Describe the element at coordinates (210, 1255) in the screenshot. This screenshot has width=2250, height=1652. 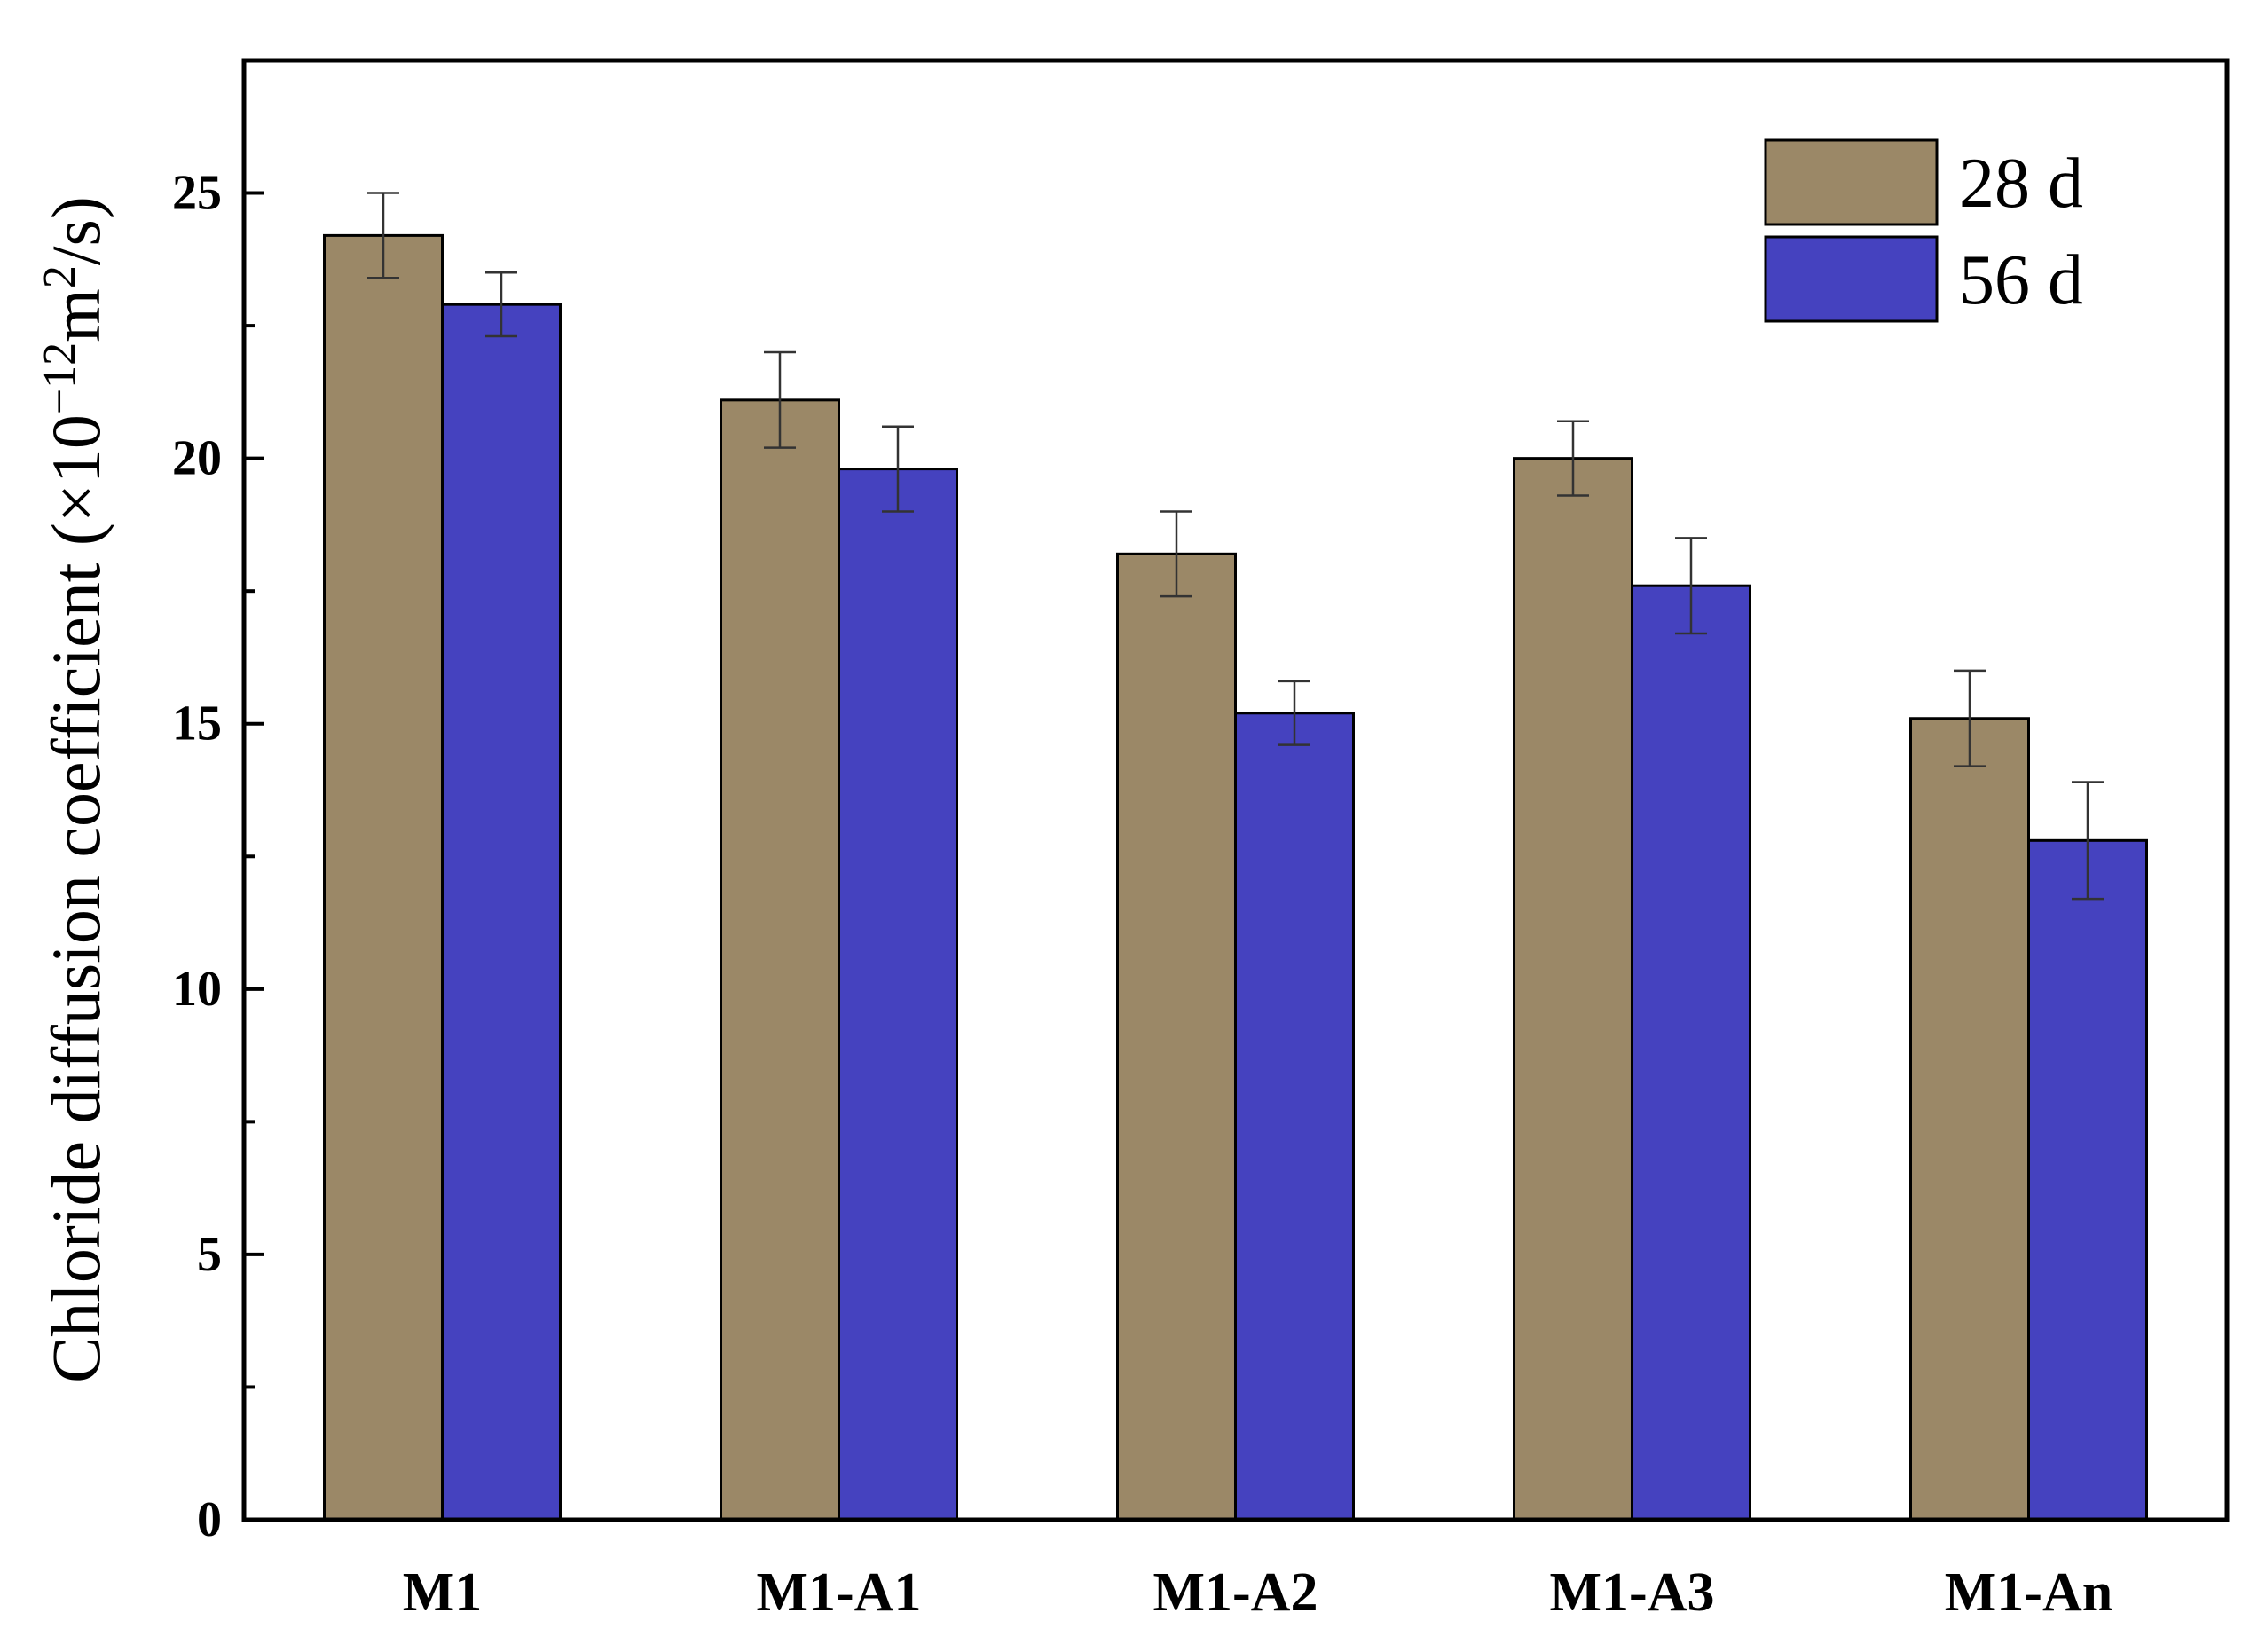
I see `y-tick-label: 5` at that location.